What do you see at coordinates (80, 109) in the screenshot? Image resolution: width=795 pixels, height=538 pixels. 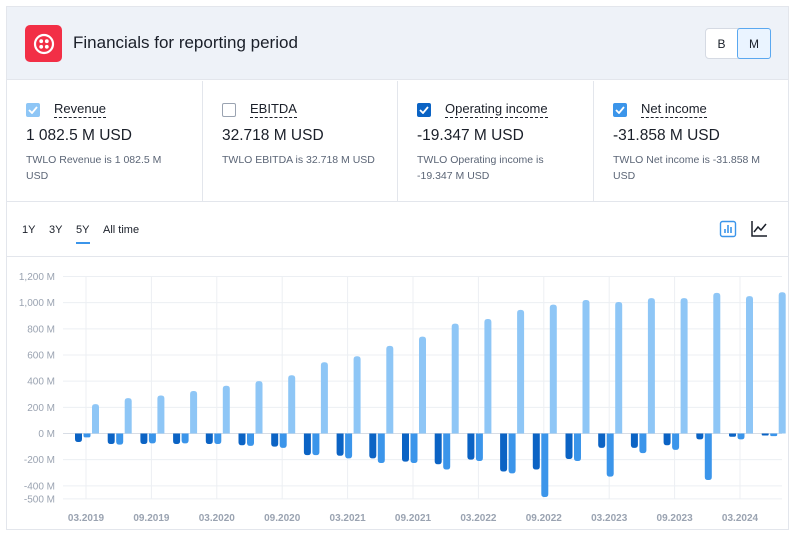 I see `metric-label: Revenue` at bounding box center [80, 109].